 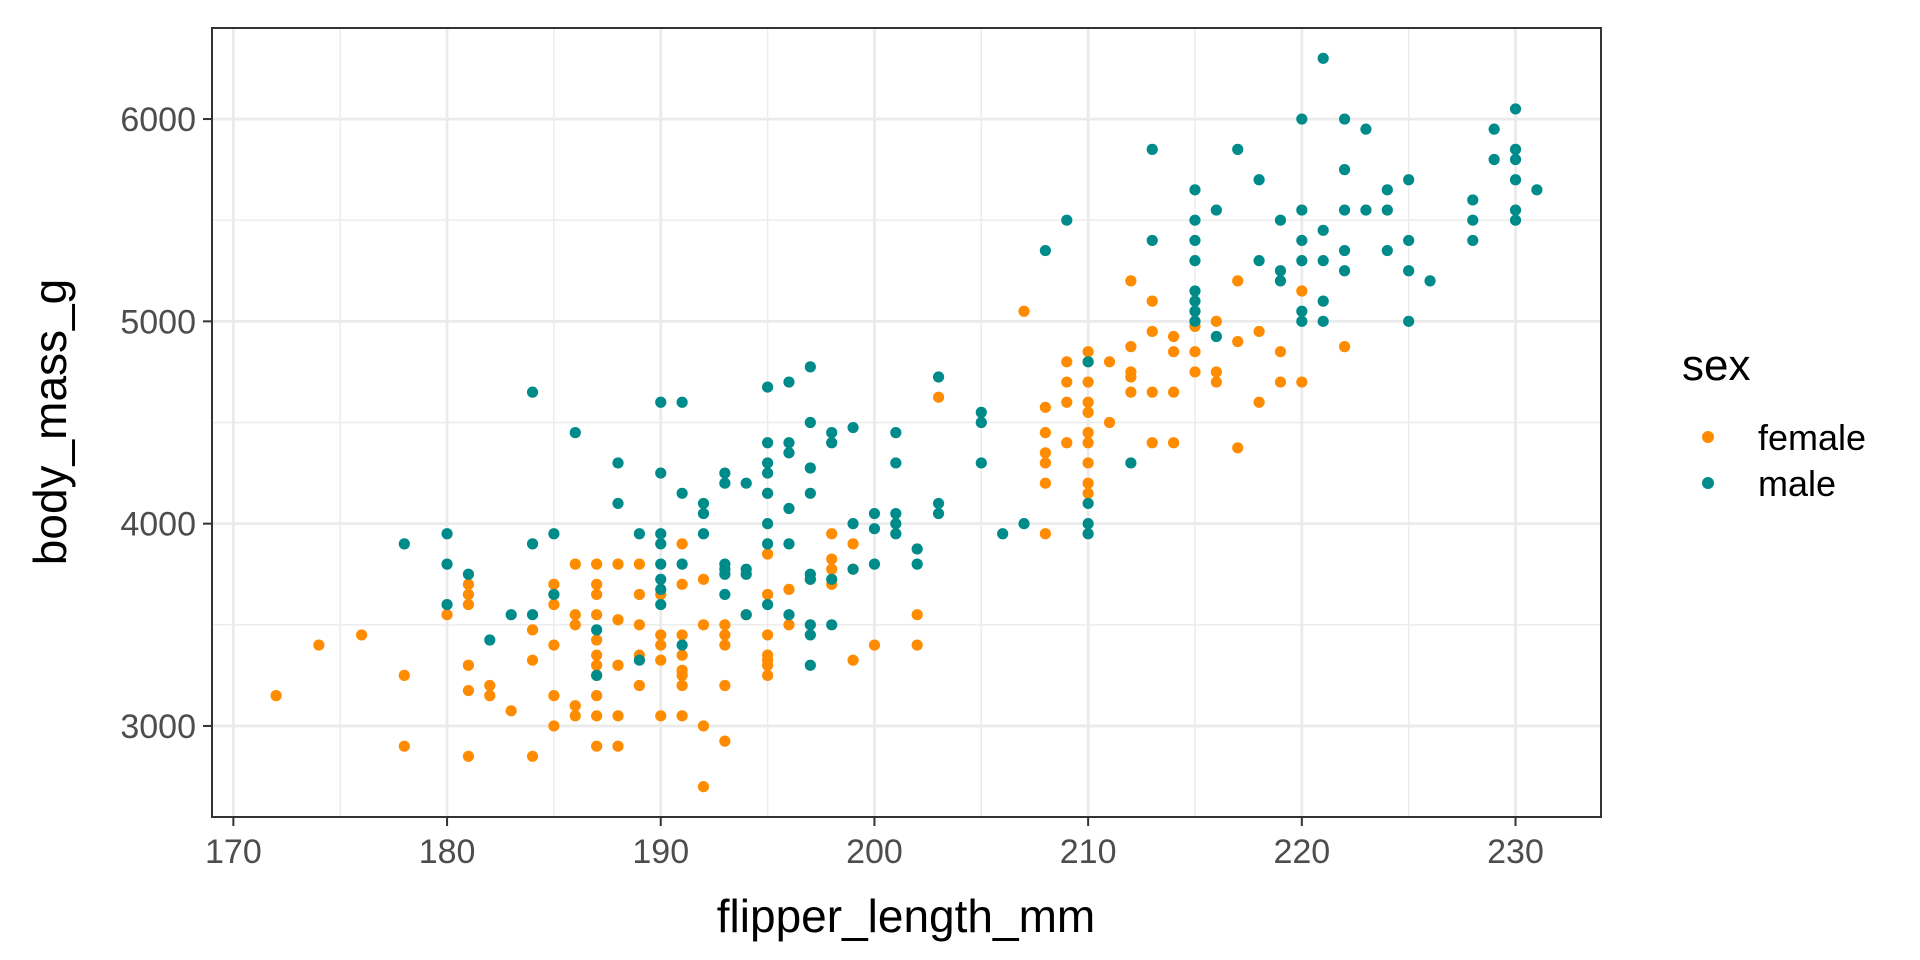 I want to click on x-tick-label: 200, so click(x=874, y=852).